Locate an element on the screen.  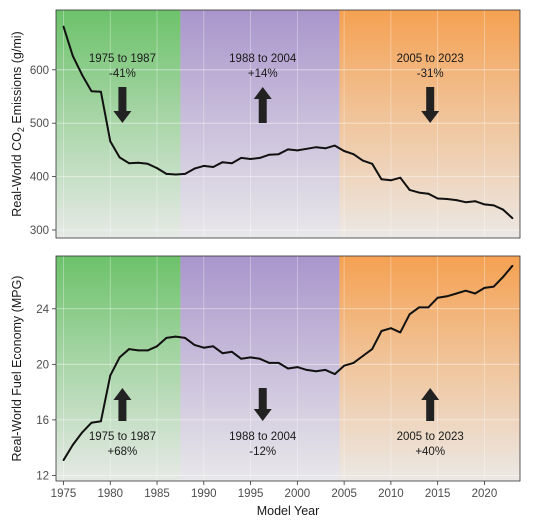
annotation-period: 2005 to 2023 is located at coordinates (430, 437).